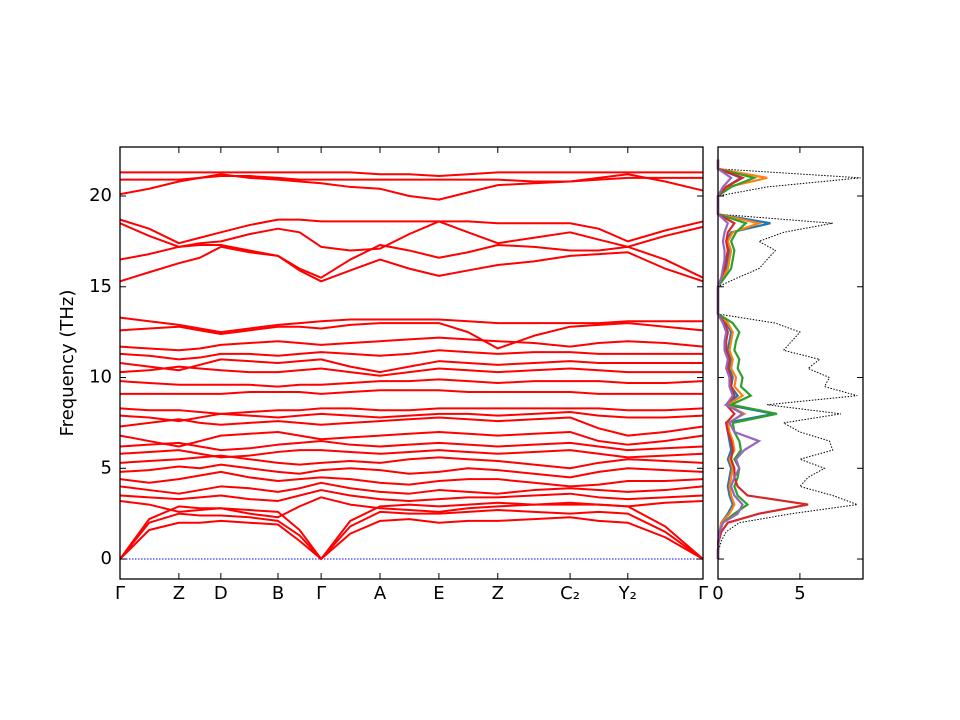 The width and height of the screenshot is (960, 720). I want to click on y-tick-label: 20, so click(100, 195).